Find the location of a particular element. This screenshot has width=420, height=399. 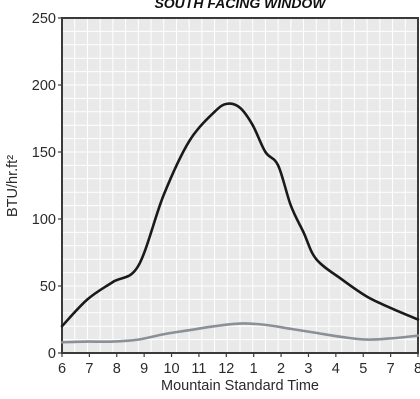

chart-title: SOUTH FACING WINDOW is located at coordinates (240, 5).